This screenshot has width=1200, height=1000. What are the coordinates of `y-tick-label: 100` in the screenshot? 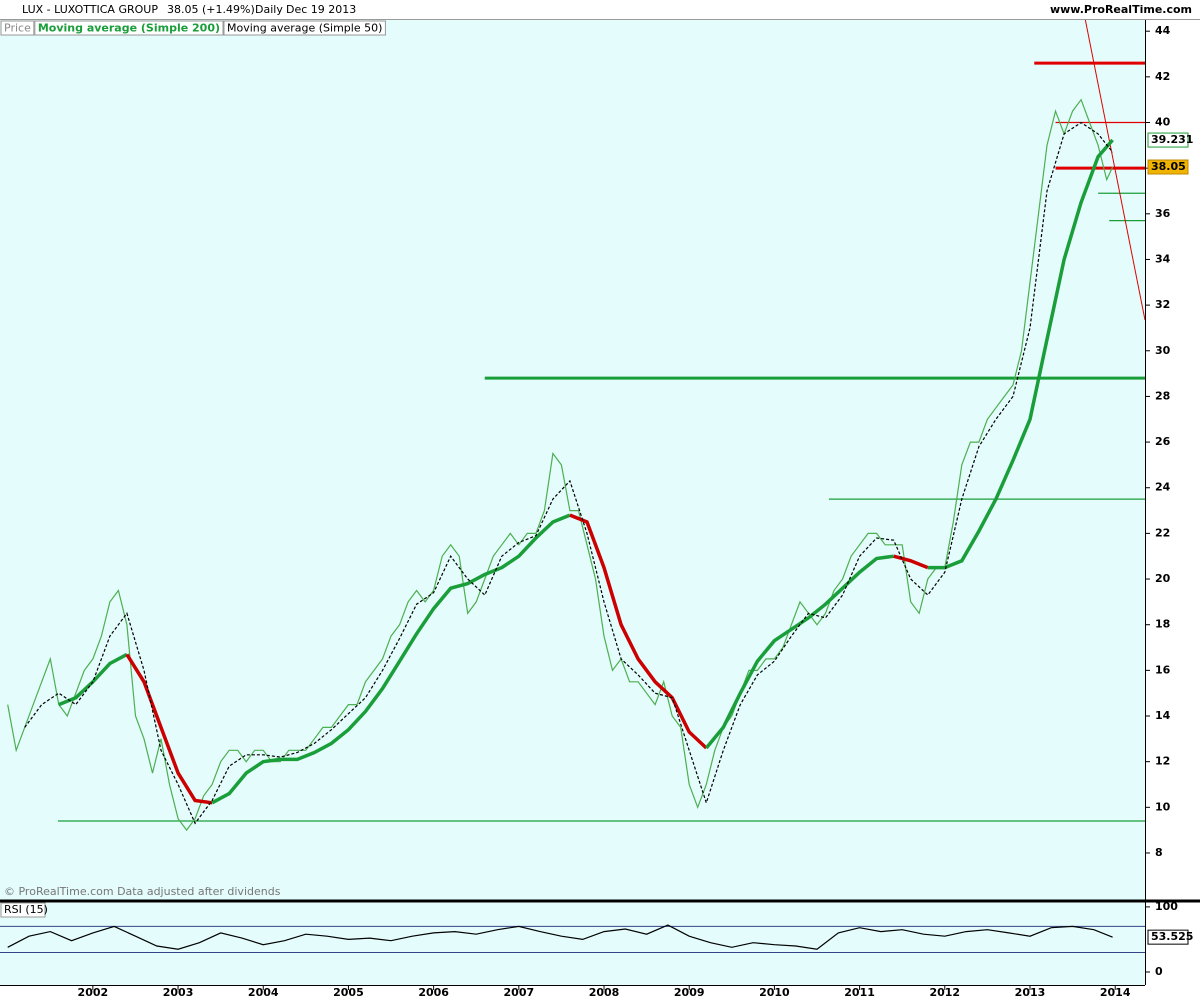 It's located at (1166, 906).